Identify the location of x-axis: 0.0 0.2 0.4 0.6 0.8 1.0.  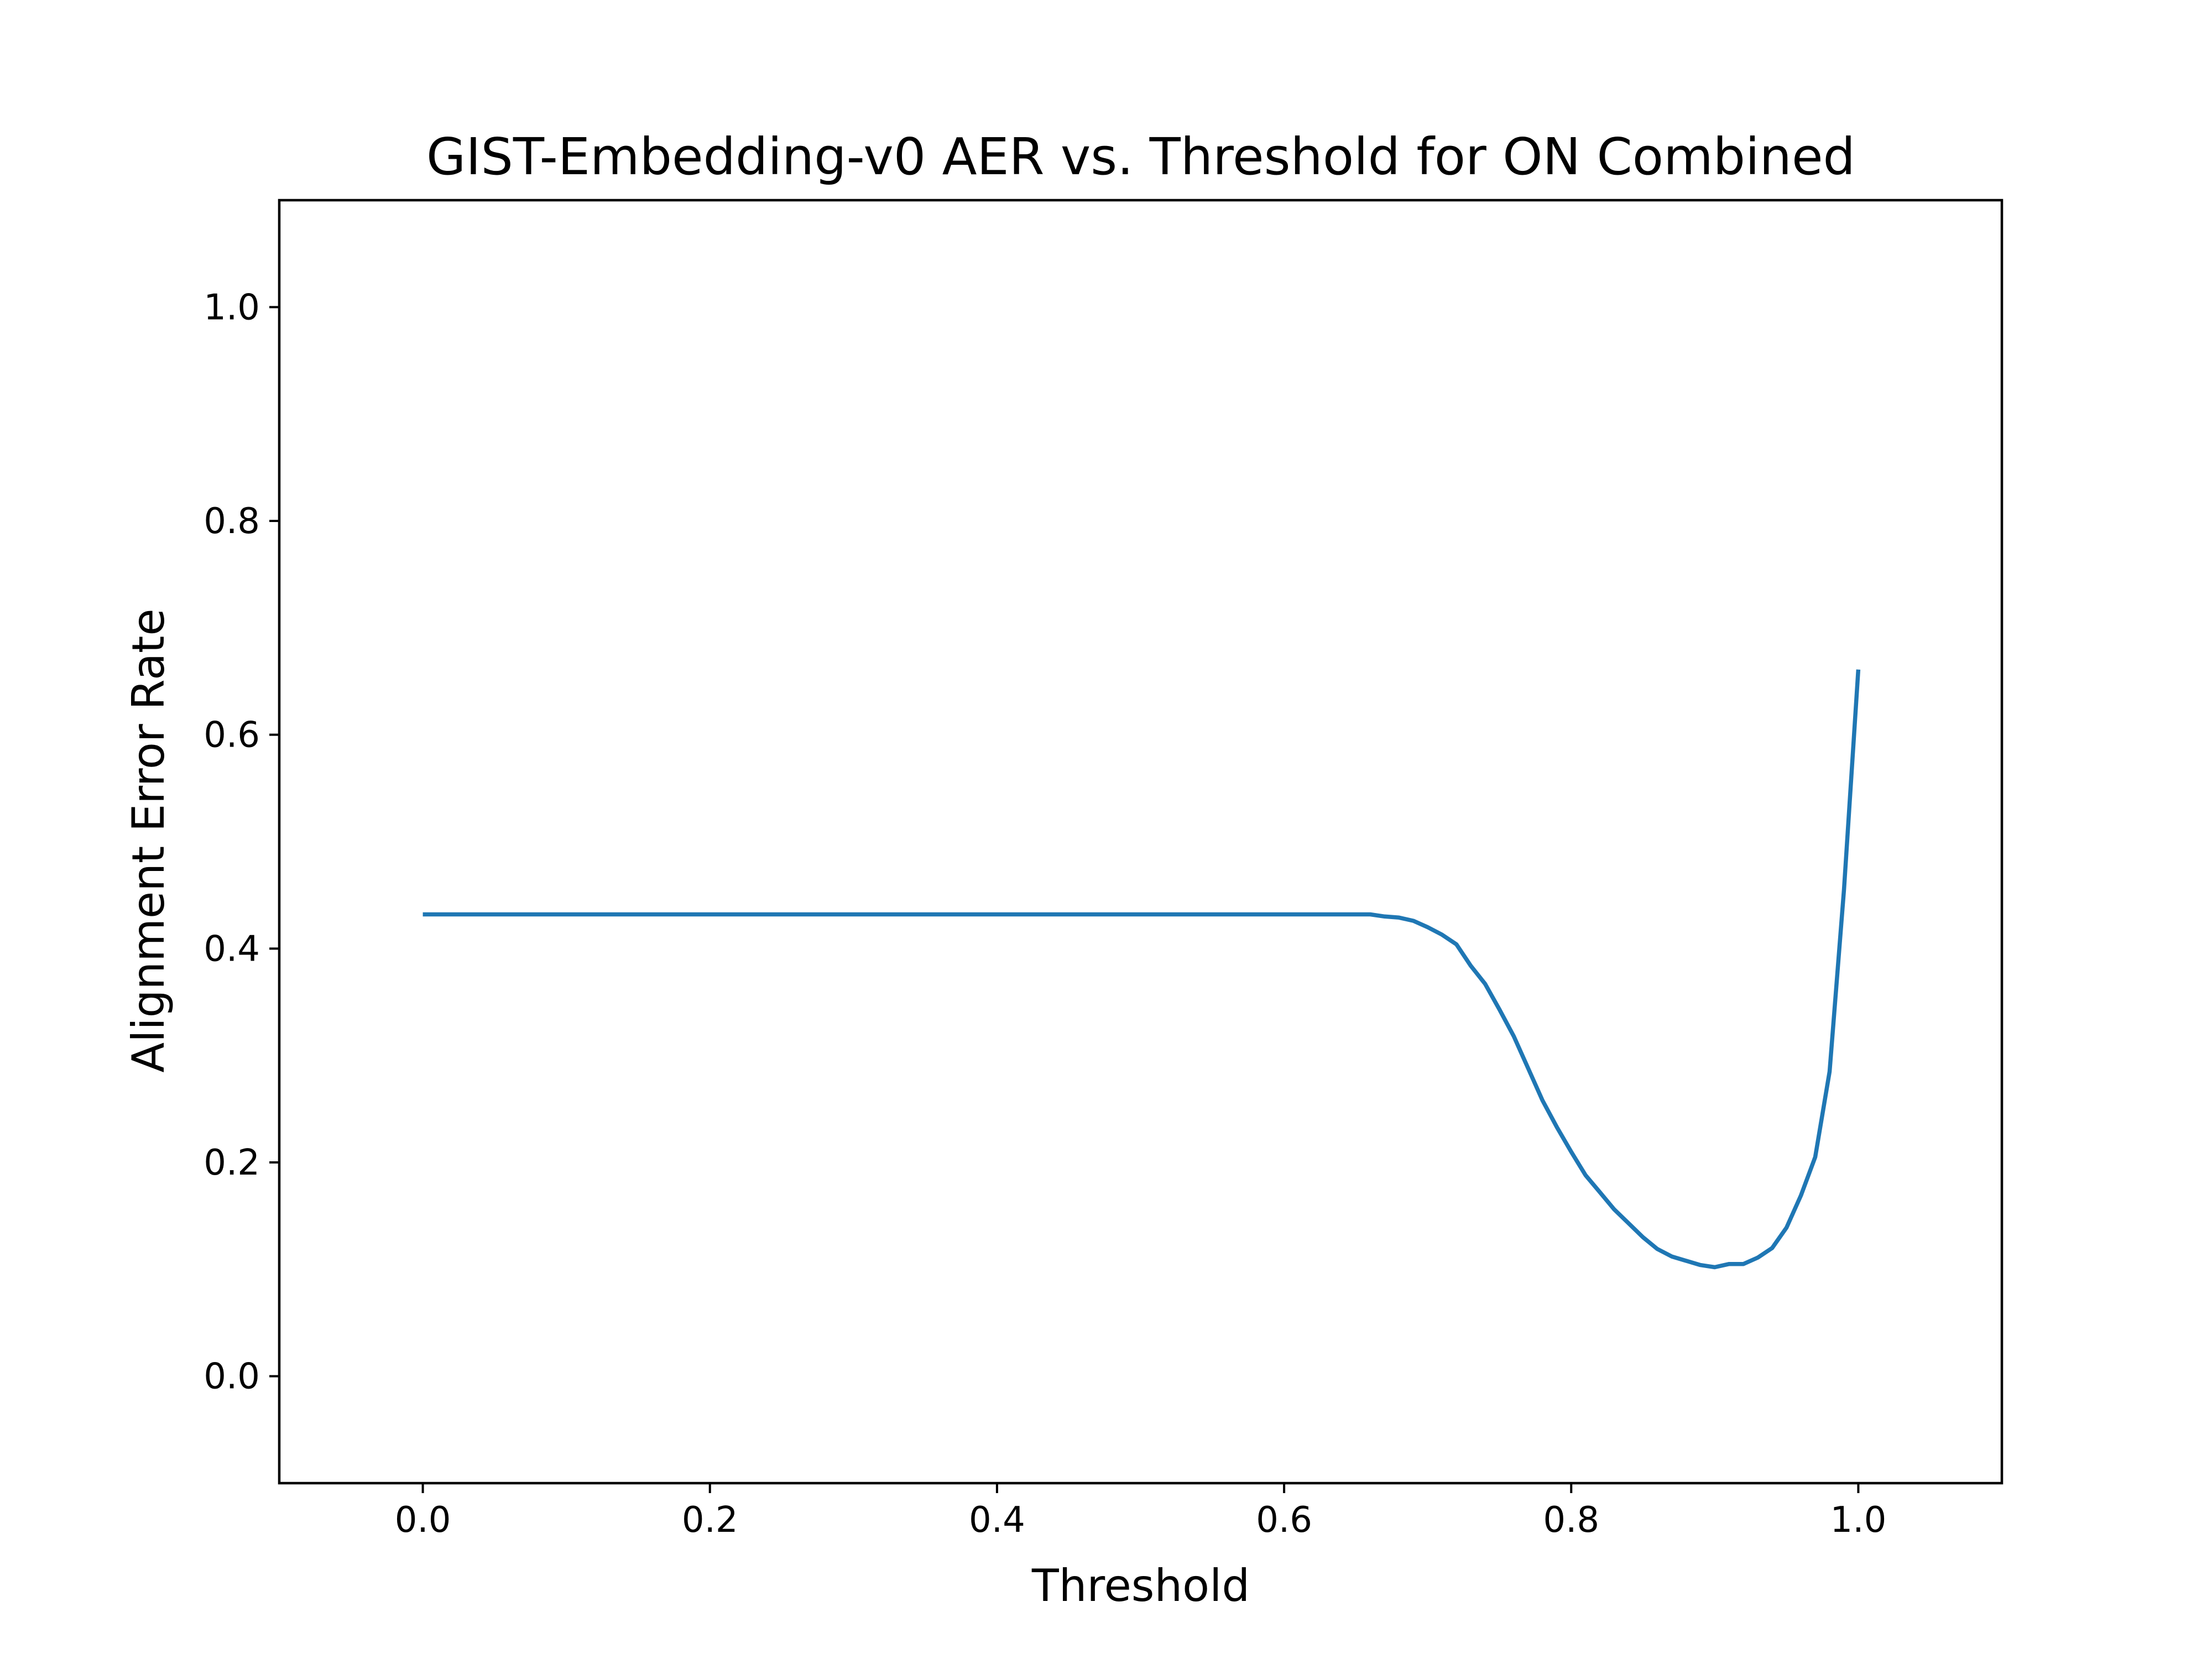
(1141, 1512).